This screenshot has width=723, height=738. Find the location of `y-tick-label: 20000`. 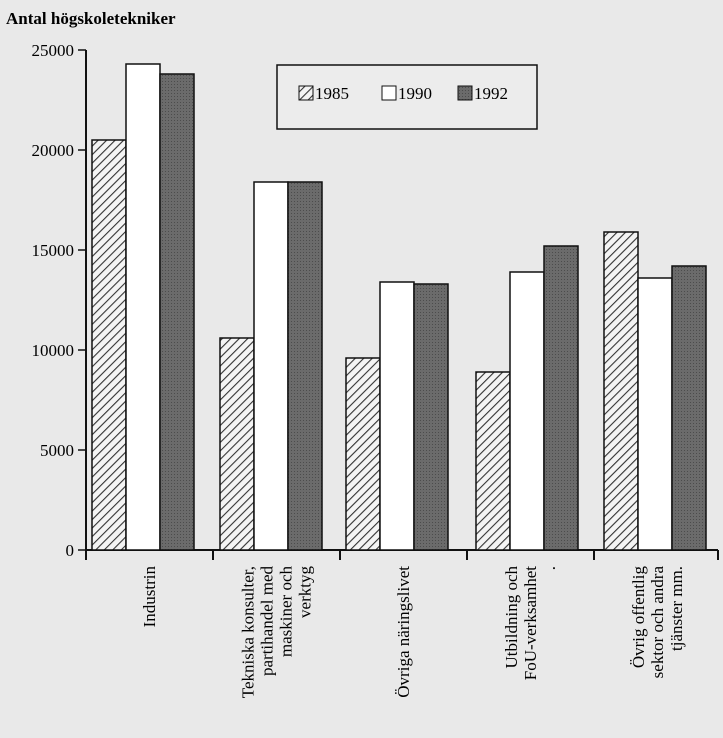

y-tick-label: 20000 is located at coordinates (53, 150).